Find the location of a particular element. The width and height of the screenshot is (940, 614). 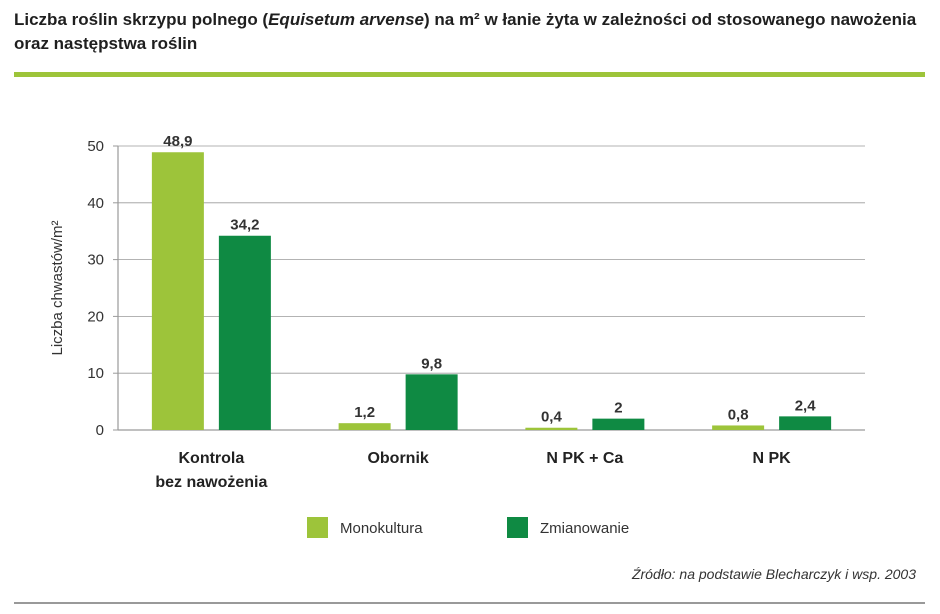

data-label: 34,2 is located at coordinates (244, 225).